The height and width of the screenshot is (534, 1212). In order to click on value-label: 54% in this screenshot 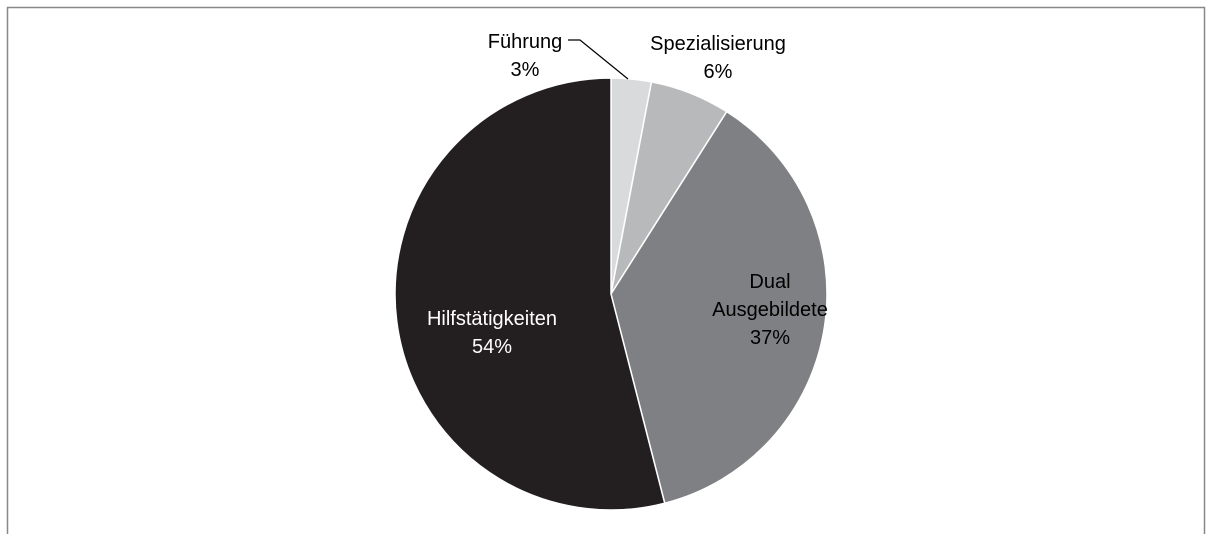, I will do `click(492, 347)`.